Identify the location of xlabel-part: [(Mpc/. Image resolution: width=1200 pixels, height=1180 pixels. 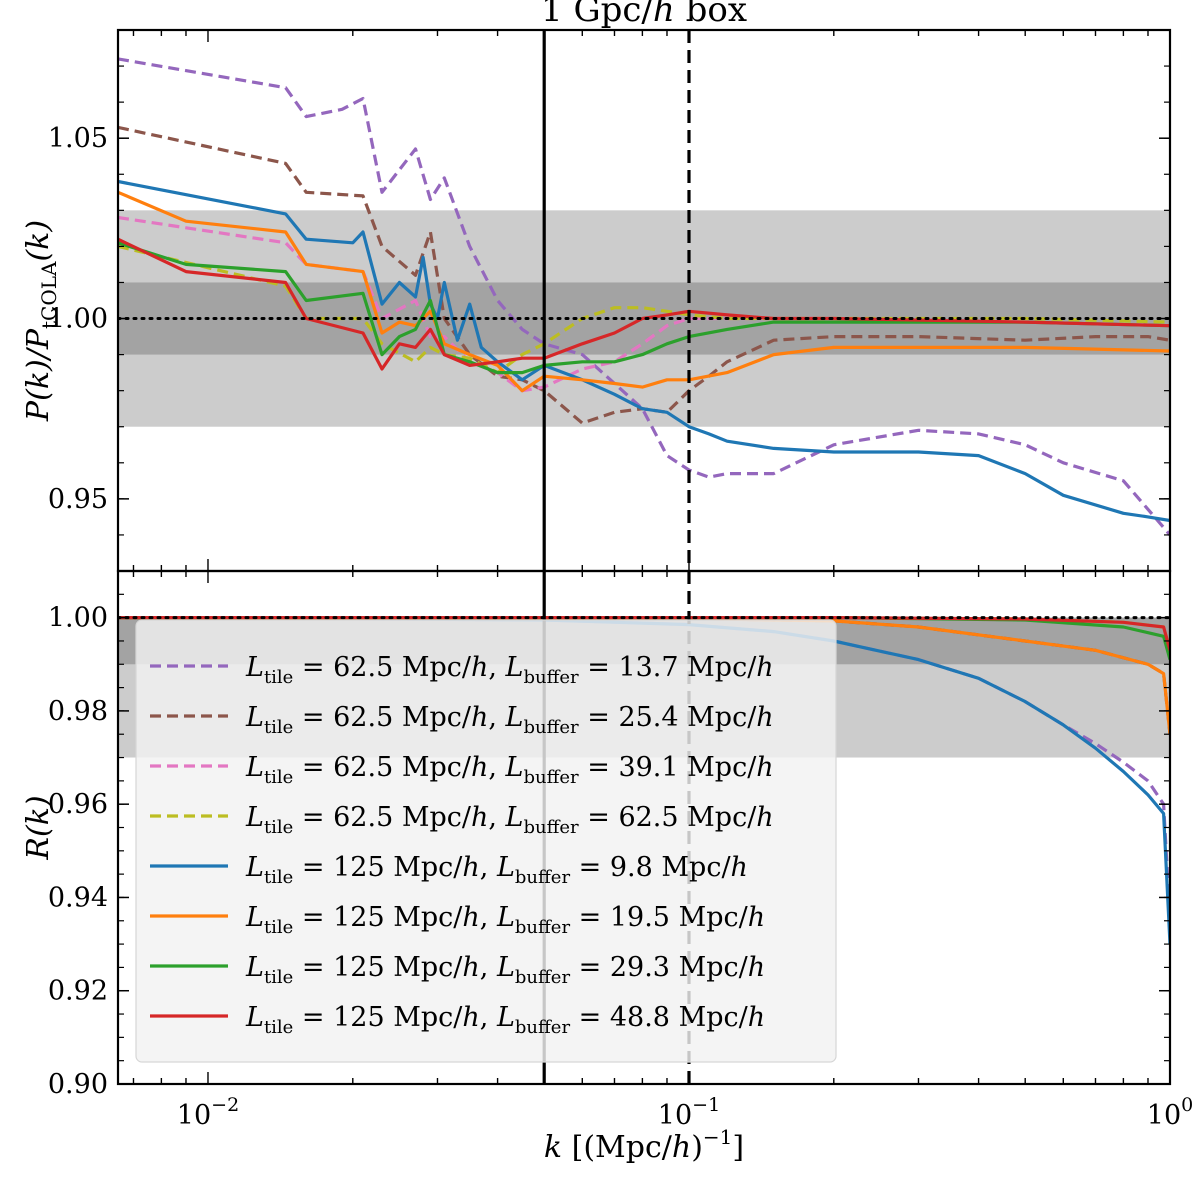
(617, 1147).